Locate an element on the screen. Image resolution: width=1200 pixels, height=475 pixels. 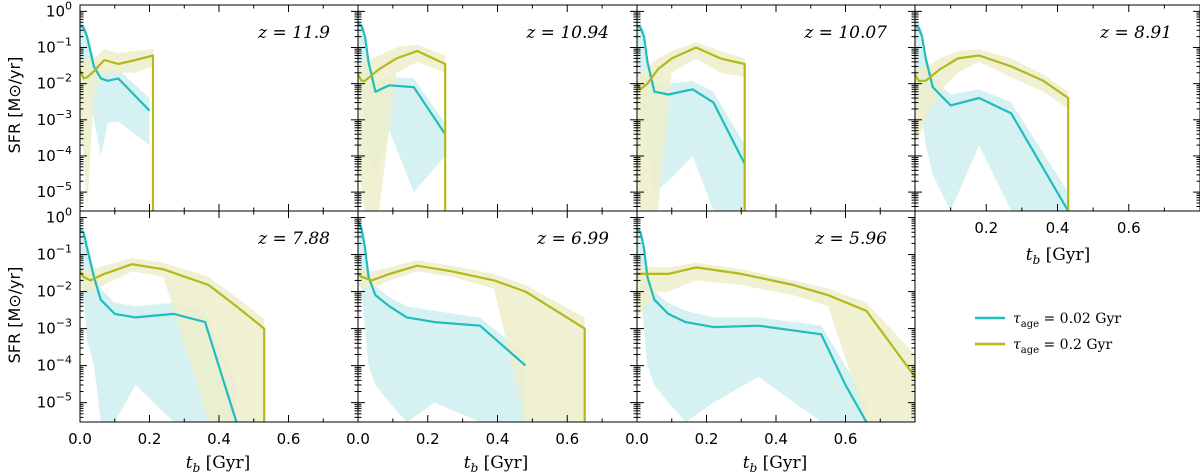
line-panel7-series1 is located at coordinates (752, 324).